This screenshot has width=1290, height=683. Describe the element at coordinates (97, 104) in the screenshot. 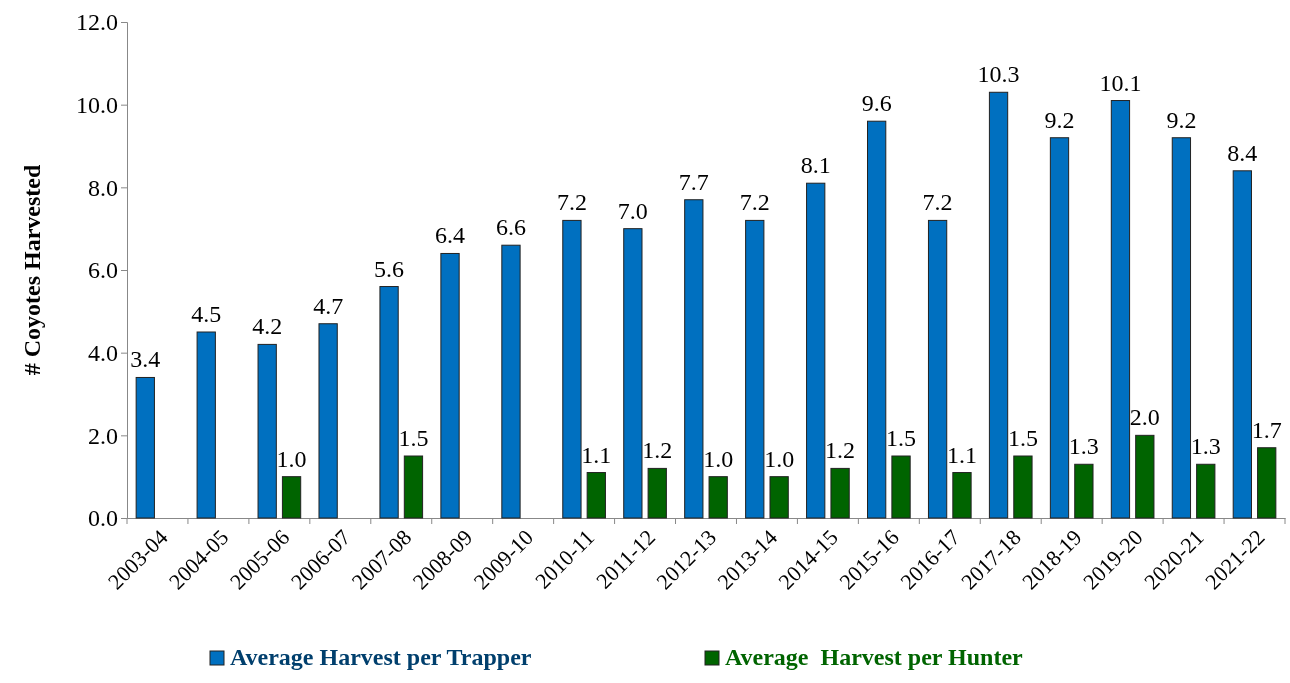

I see `y-tick-label: 10.0` at that location.